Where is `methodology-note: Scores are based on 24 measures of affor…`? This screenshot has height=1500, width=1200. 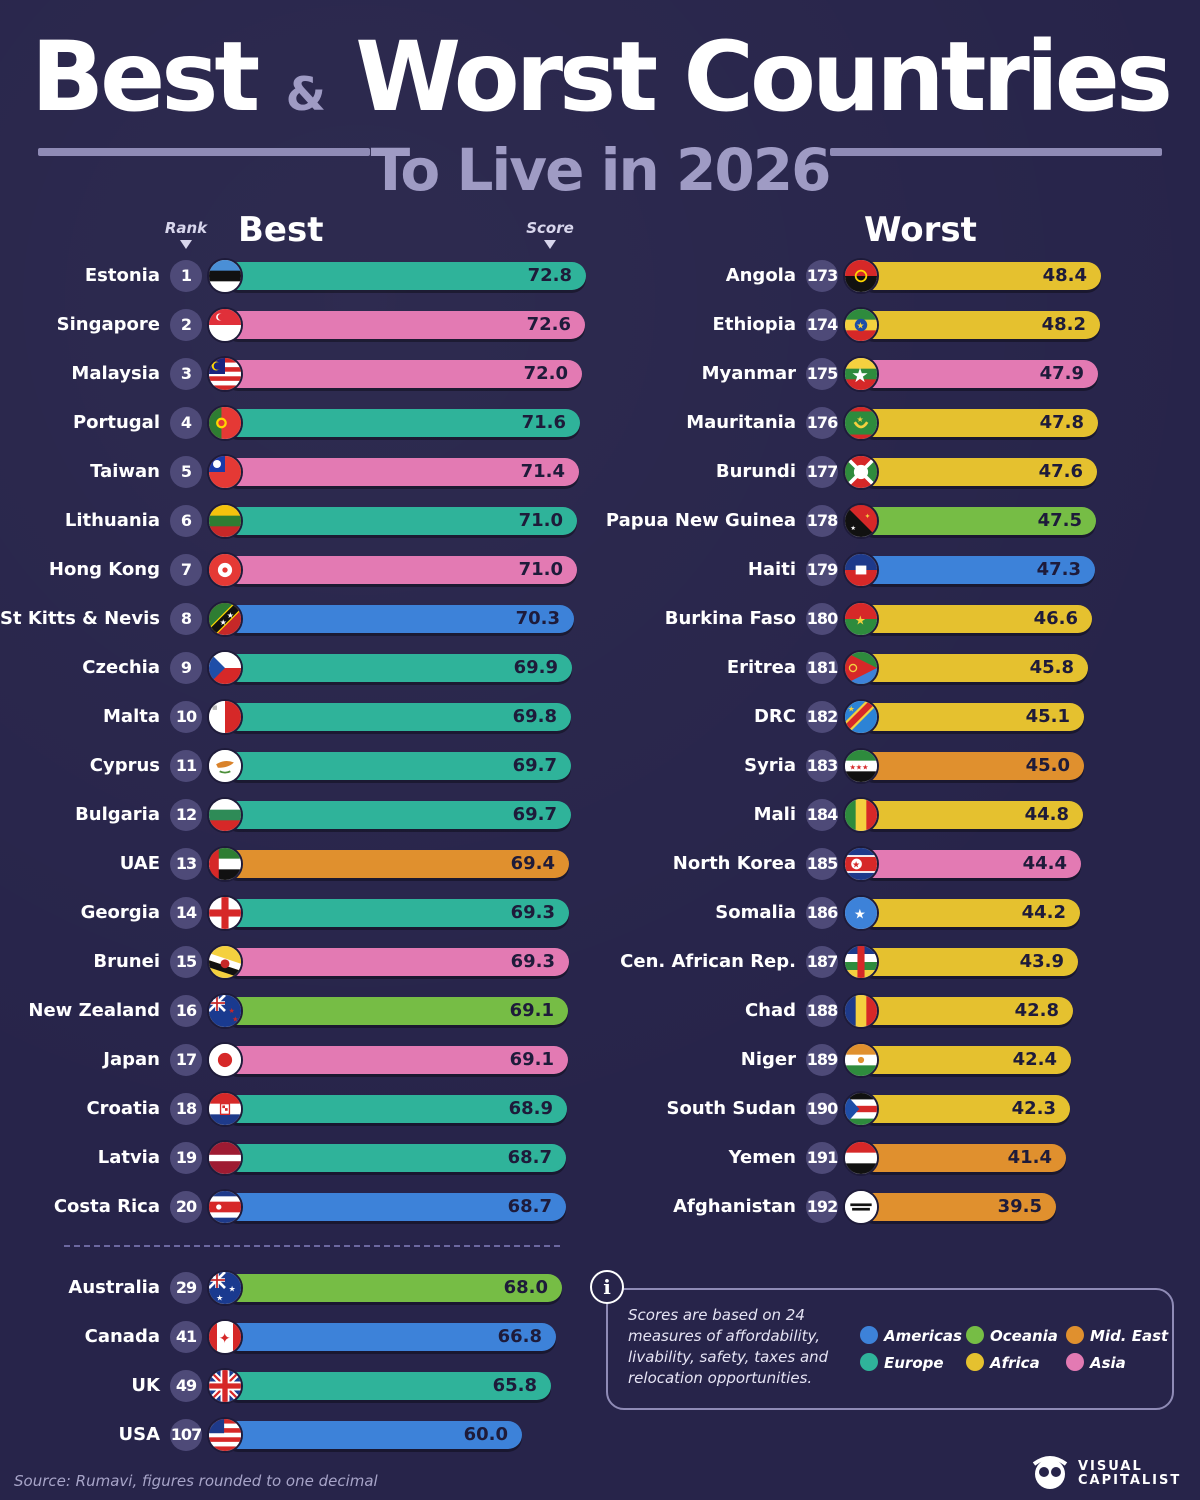
methodology-note: Scores are based on 24 measures of affor… is located at coordinates (728, 1346).